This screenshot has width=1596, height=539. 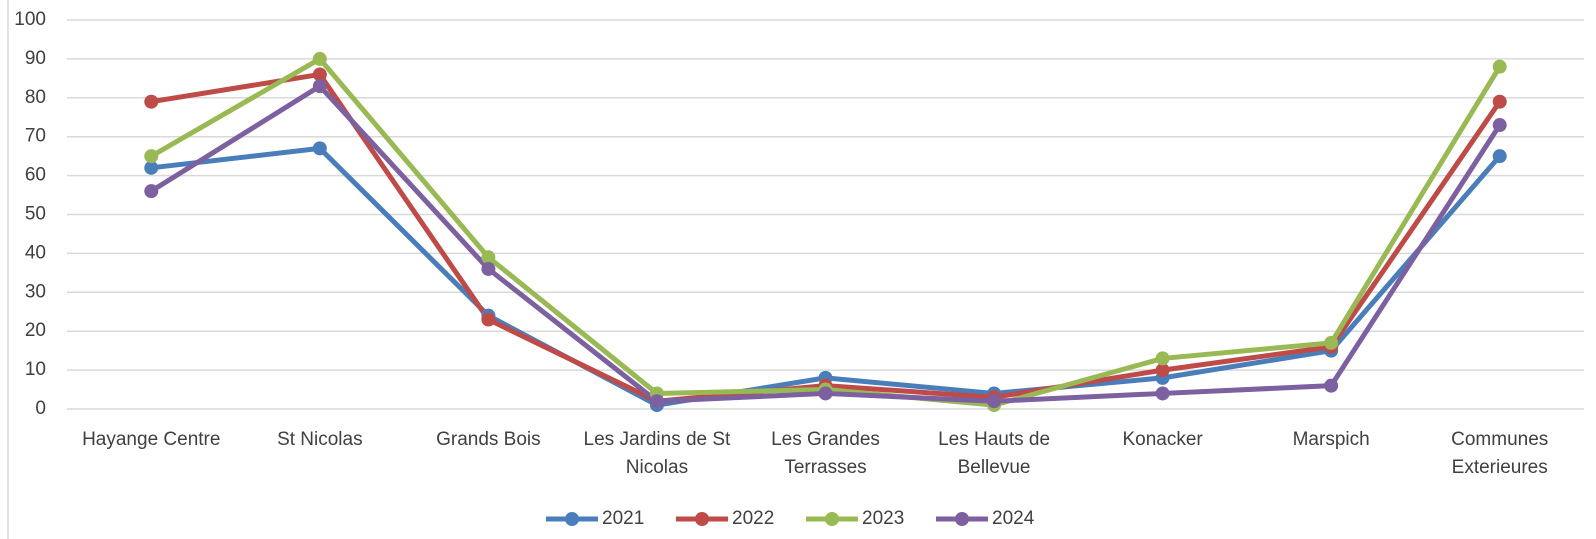 What do you see at coordinates (994, 453) in the screenshot?
I see `x-tick-label: Les Hauts de Bellevue` at bounding box center [994, 453].